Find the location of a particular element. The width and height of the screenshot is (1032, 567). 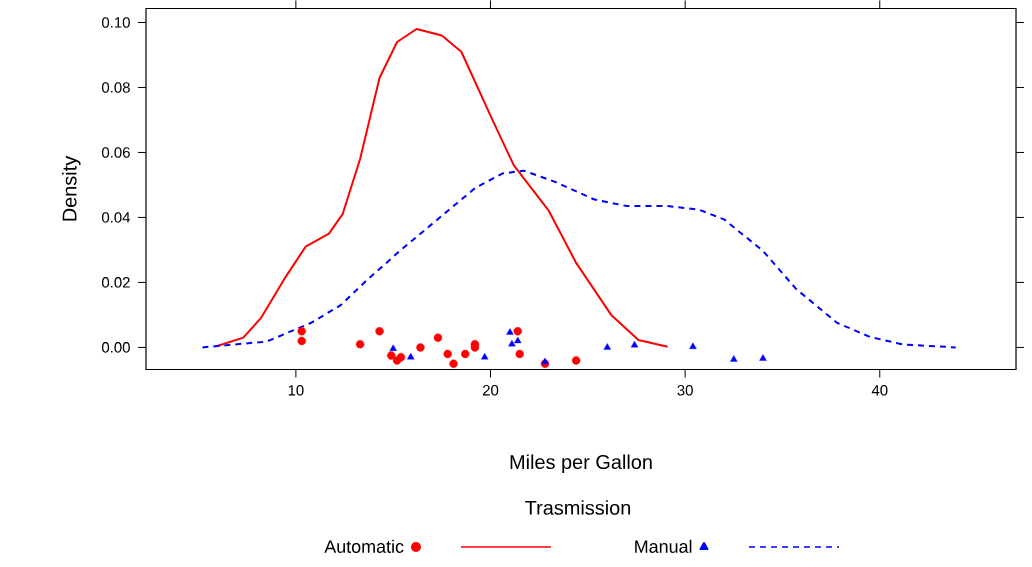

legend-label: Manual is located at coordinates (663, 546).